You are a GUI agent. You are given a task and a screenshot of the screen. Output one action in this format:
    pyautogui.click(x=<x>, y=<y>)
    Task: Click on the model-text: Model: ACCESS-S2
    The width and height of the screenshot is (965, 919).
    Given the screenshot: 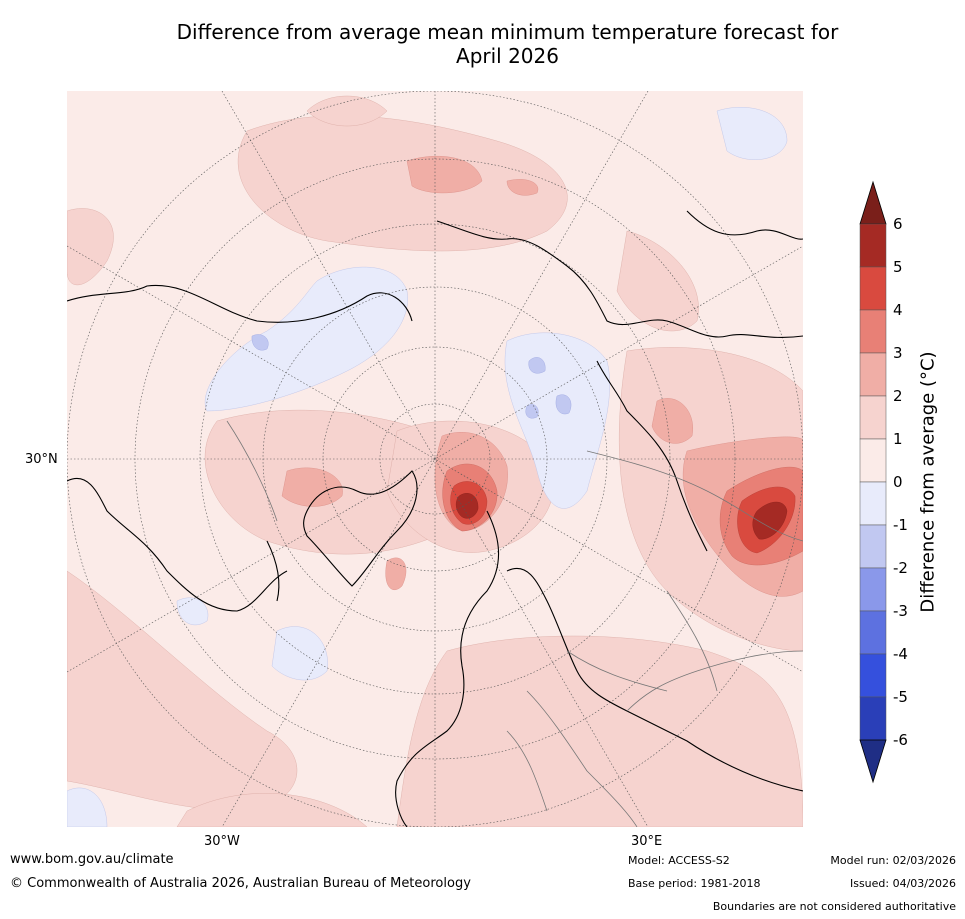 What is the action you would take?
    pyautogui.click(x=679, y=860)
    